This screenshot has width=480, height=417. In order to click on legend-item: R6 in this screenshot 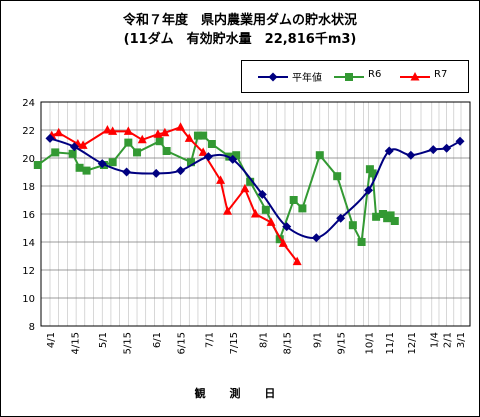, I will do `click(356, 76)`.